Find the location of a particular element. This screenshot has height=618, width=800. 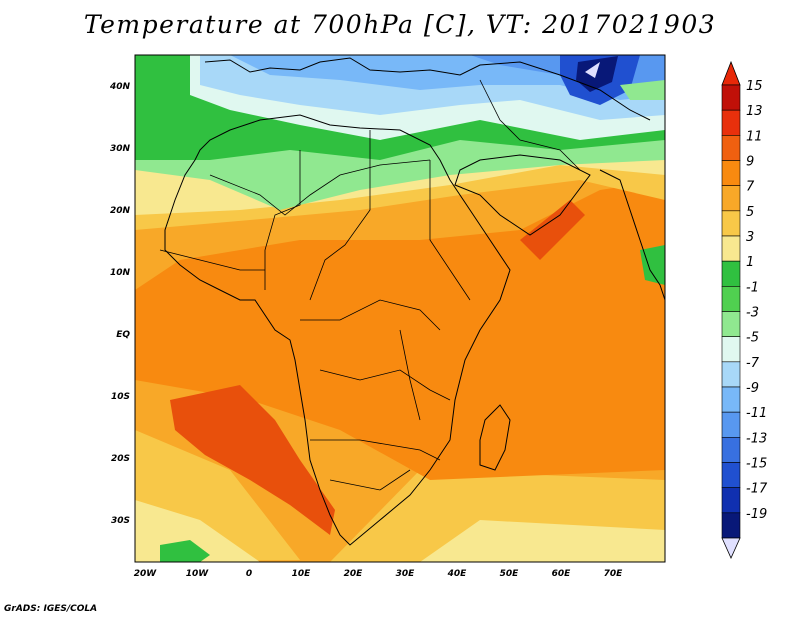

colorbar-top-arrow is located at coordinates (731, 73).